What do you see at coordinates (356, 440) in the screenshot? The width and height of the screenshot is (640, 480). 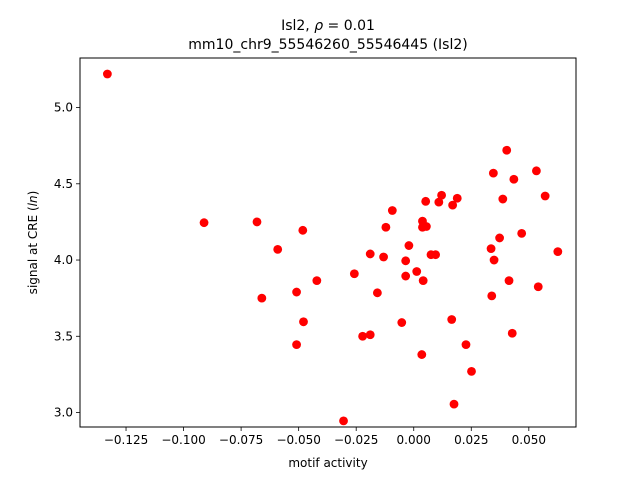 I see `x-tick-label: −0.025` at bounding box center [356, 440].